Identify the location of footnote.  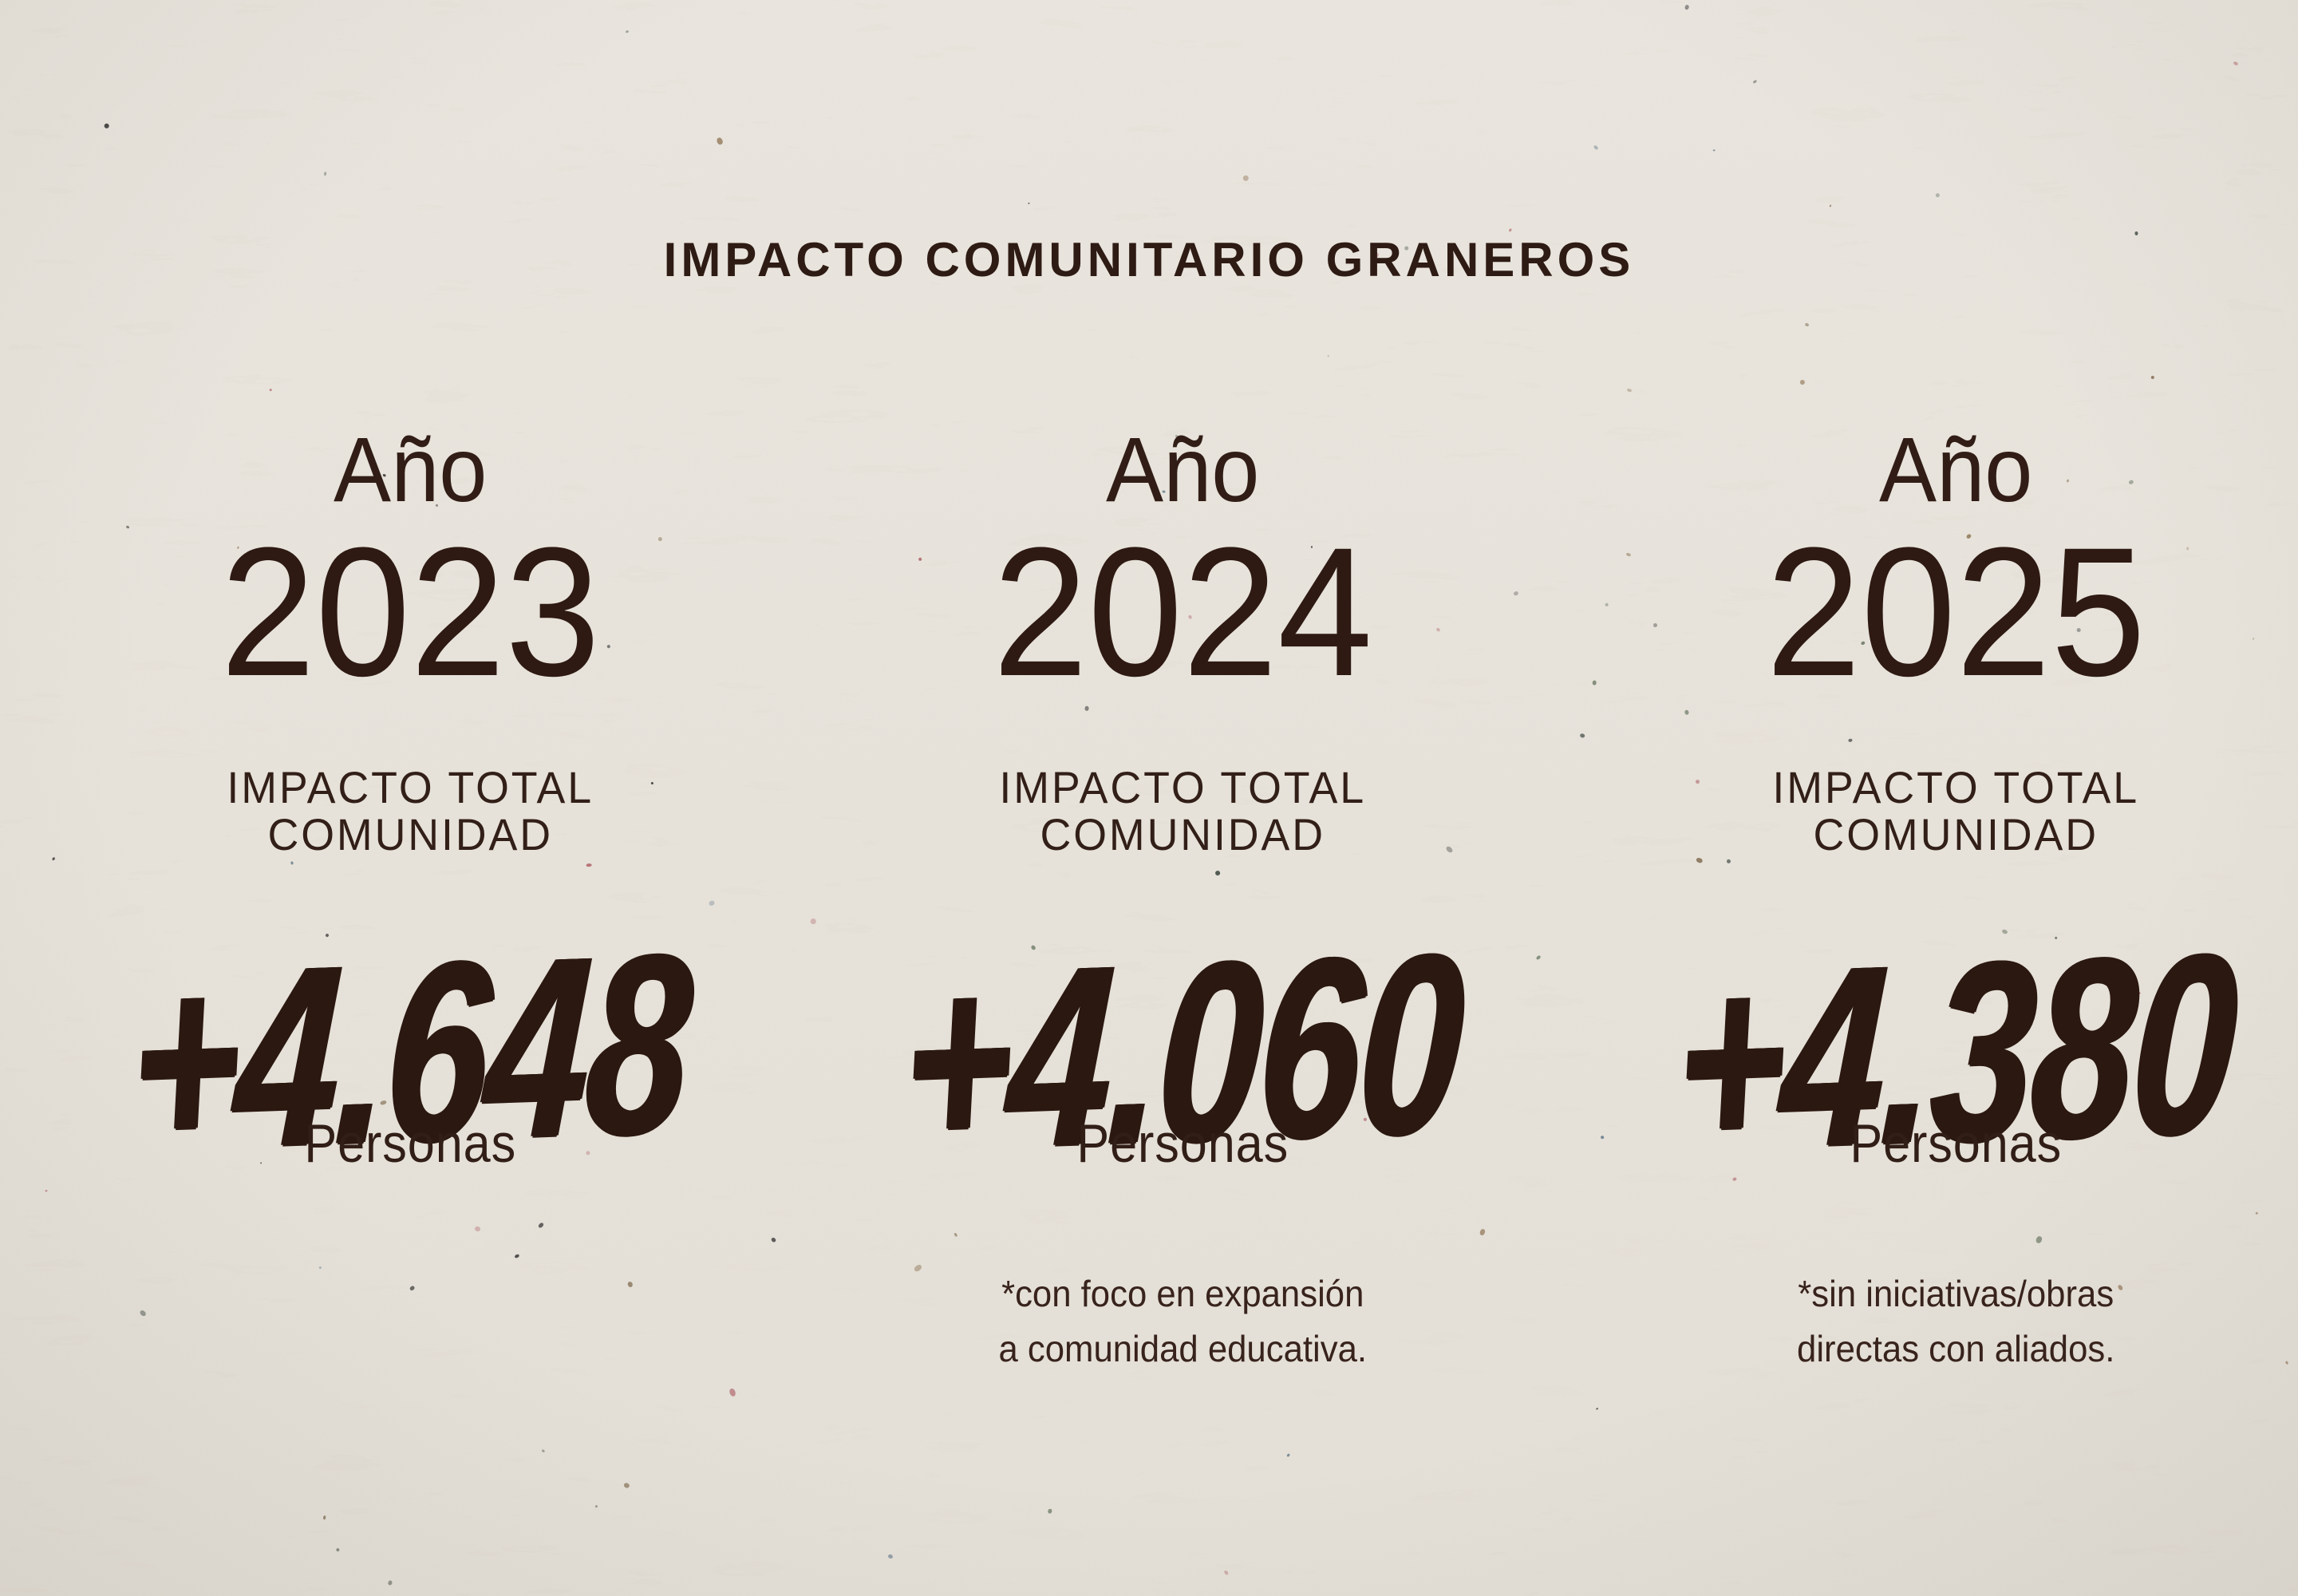
(410, 1293).